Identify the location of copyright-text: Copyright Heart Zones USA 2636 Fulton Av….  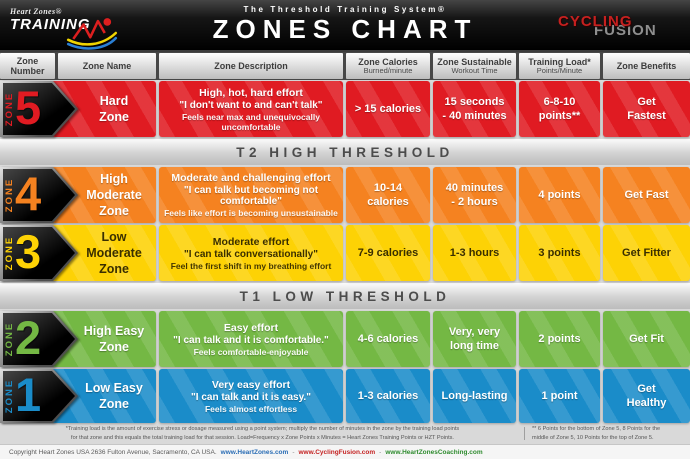
(113, 452).